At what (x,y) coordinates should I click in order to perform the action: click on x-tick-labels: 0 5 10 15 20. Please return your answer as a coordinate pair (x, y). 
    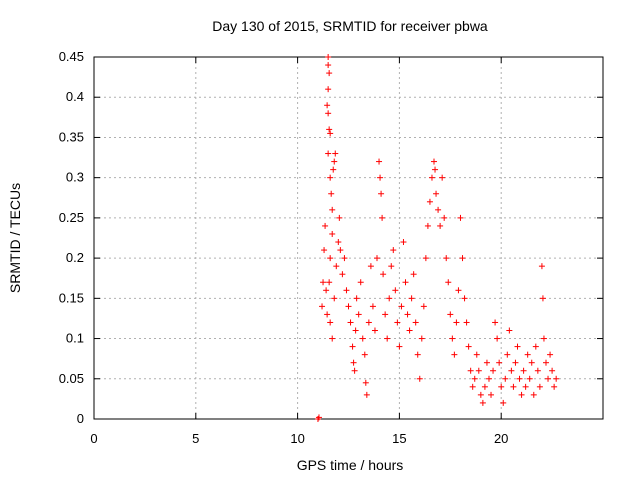
    Looking at the image, I should click on (299, 438).